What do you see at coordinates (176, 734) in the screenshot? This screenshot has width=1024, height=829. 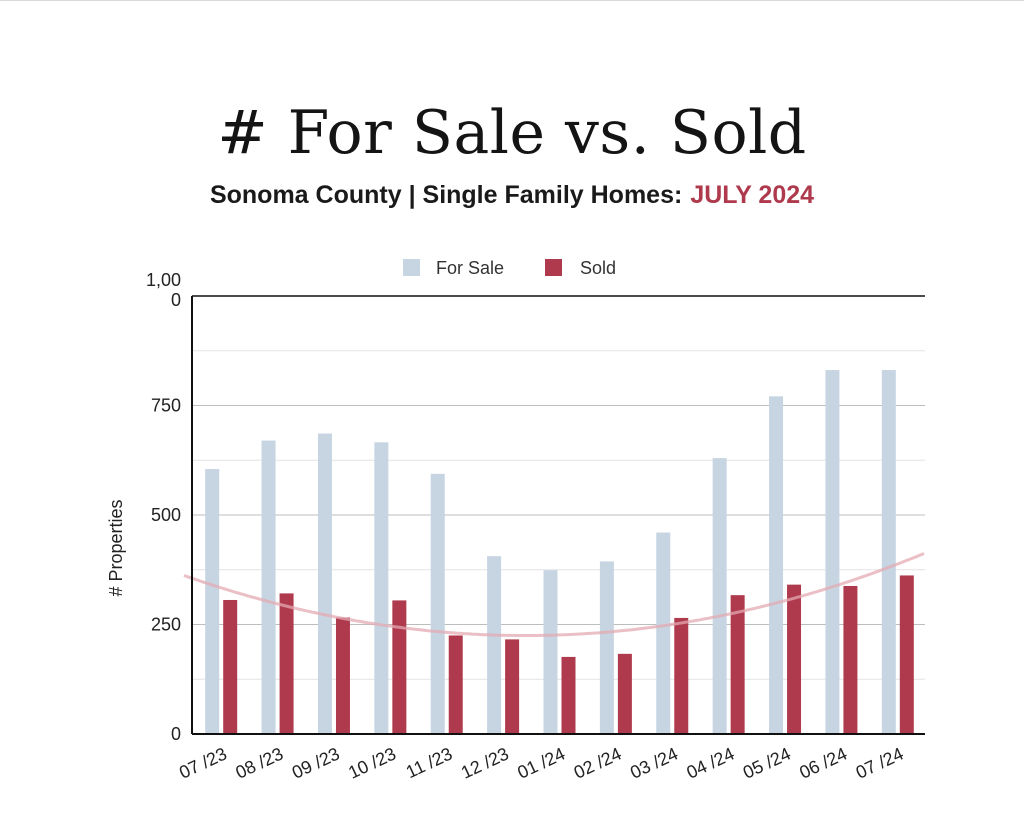 I see `y-tick-label: 0` at bounding box center [176, 734].